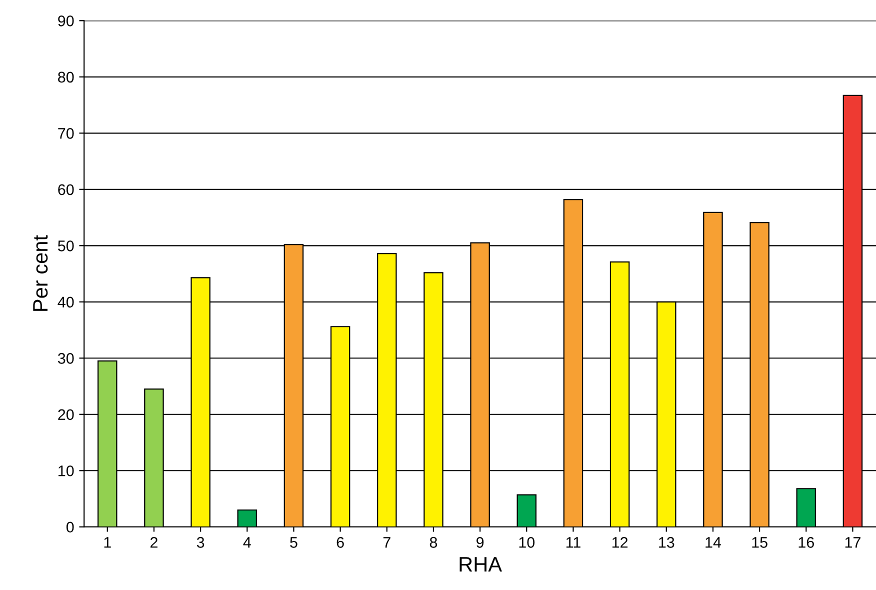 The height and width of the screenshot is (590, 876). I want to click on x-tick-label: 7, so click(386, 542).